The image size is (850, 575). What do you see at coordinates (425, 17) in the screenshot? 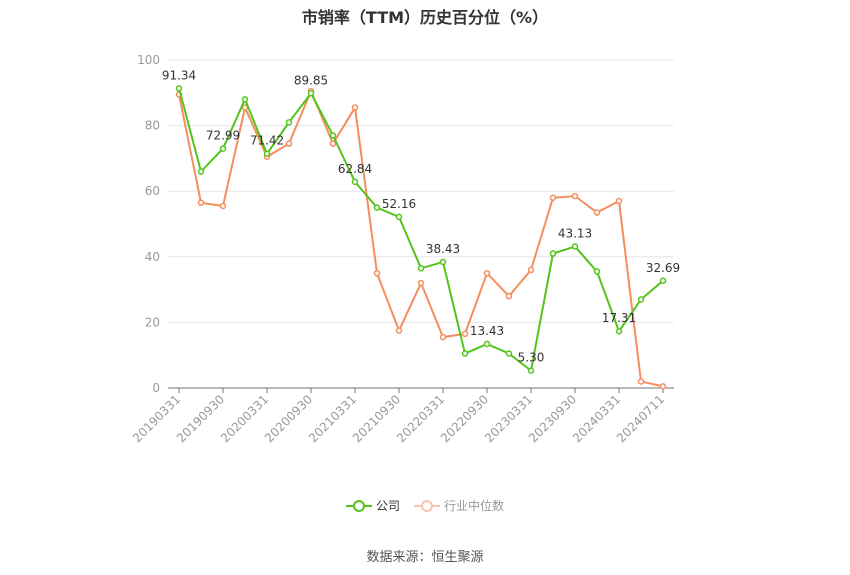
I see `chart-title: 市销率（TTM）历史百分位（%）` at bounding box center [425, 17].